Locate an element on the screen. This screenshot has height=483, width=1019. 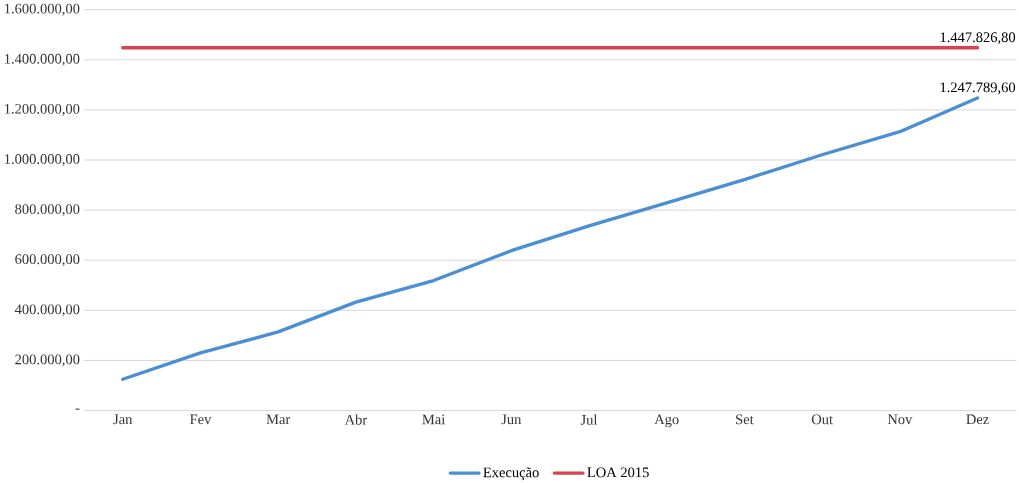
x-tick-label: Jan is located at coordinates (123, 419).